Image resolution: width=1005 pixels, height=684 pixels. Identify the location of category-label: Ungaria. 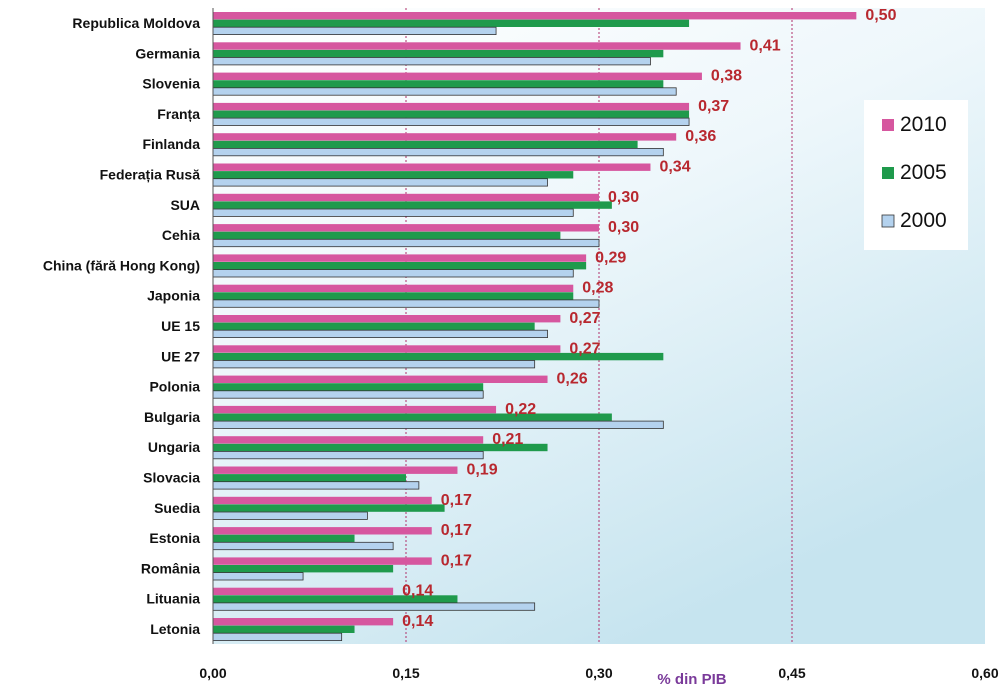
(174, 447).